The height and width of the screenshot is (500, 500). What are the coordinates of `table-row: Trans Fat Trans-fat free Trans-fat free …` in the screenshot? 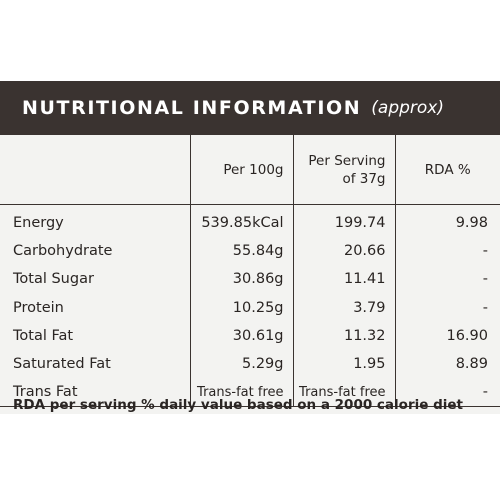 It's located at (250, 393).